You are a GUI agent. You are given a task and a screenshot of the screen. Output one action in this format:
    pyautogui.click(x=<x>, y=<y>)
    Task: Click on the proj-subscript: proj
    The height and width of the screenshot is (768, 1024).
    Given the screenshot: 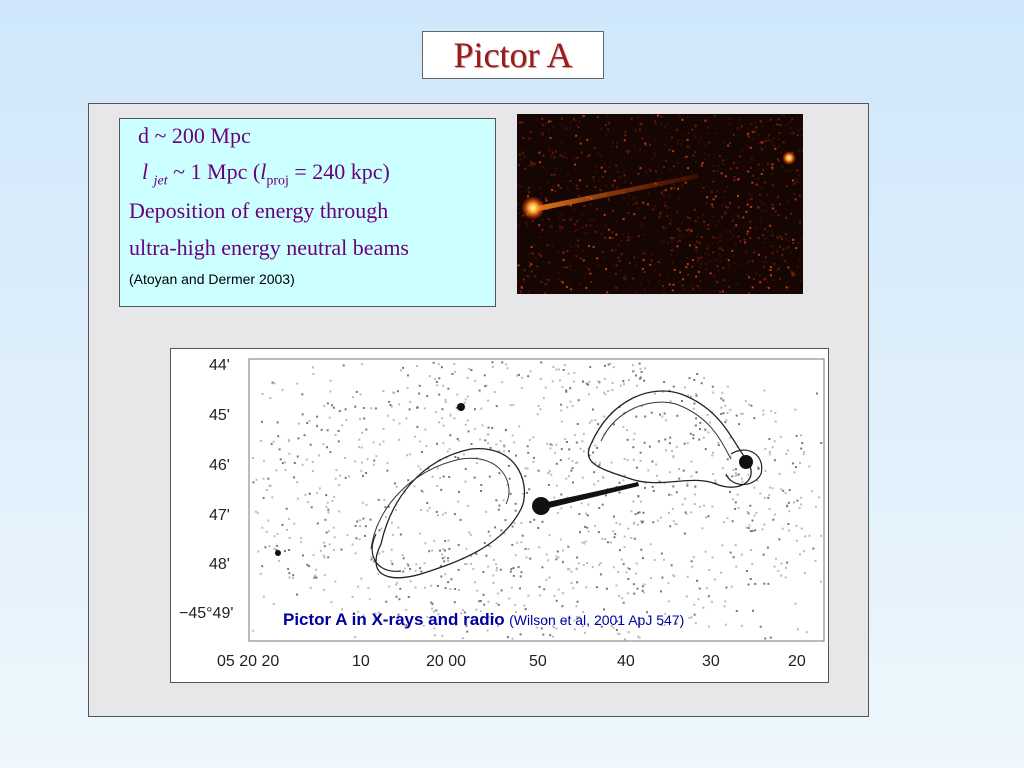 What is the action you would take?
    pyautogui.click(x=277, y=181)
    